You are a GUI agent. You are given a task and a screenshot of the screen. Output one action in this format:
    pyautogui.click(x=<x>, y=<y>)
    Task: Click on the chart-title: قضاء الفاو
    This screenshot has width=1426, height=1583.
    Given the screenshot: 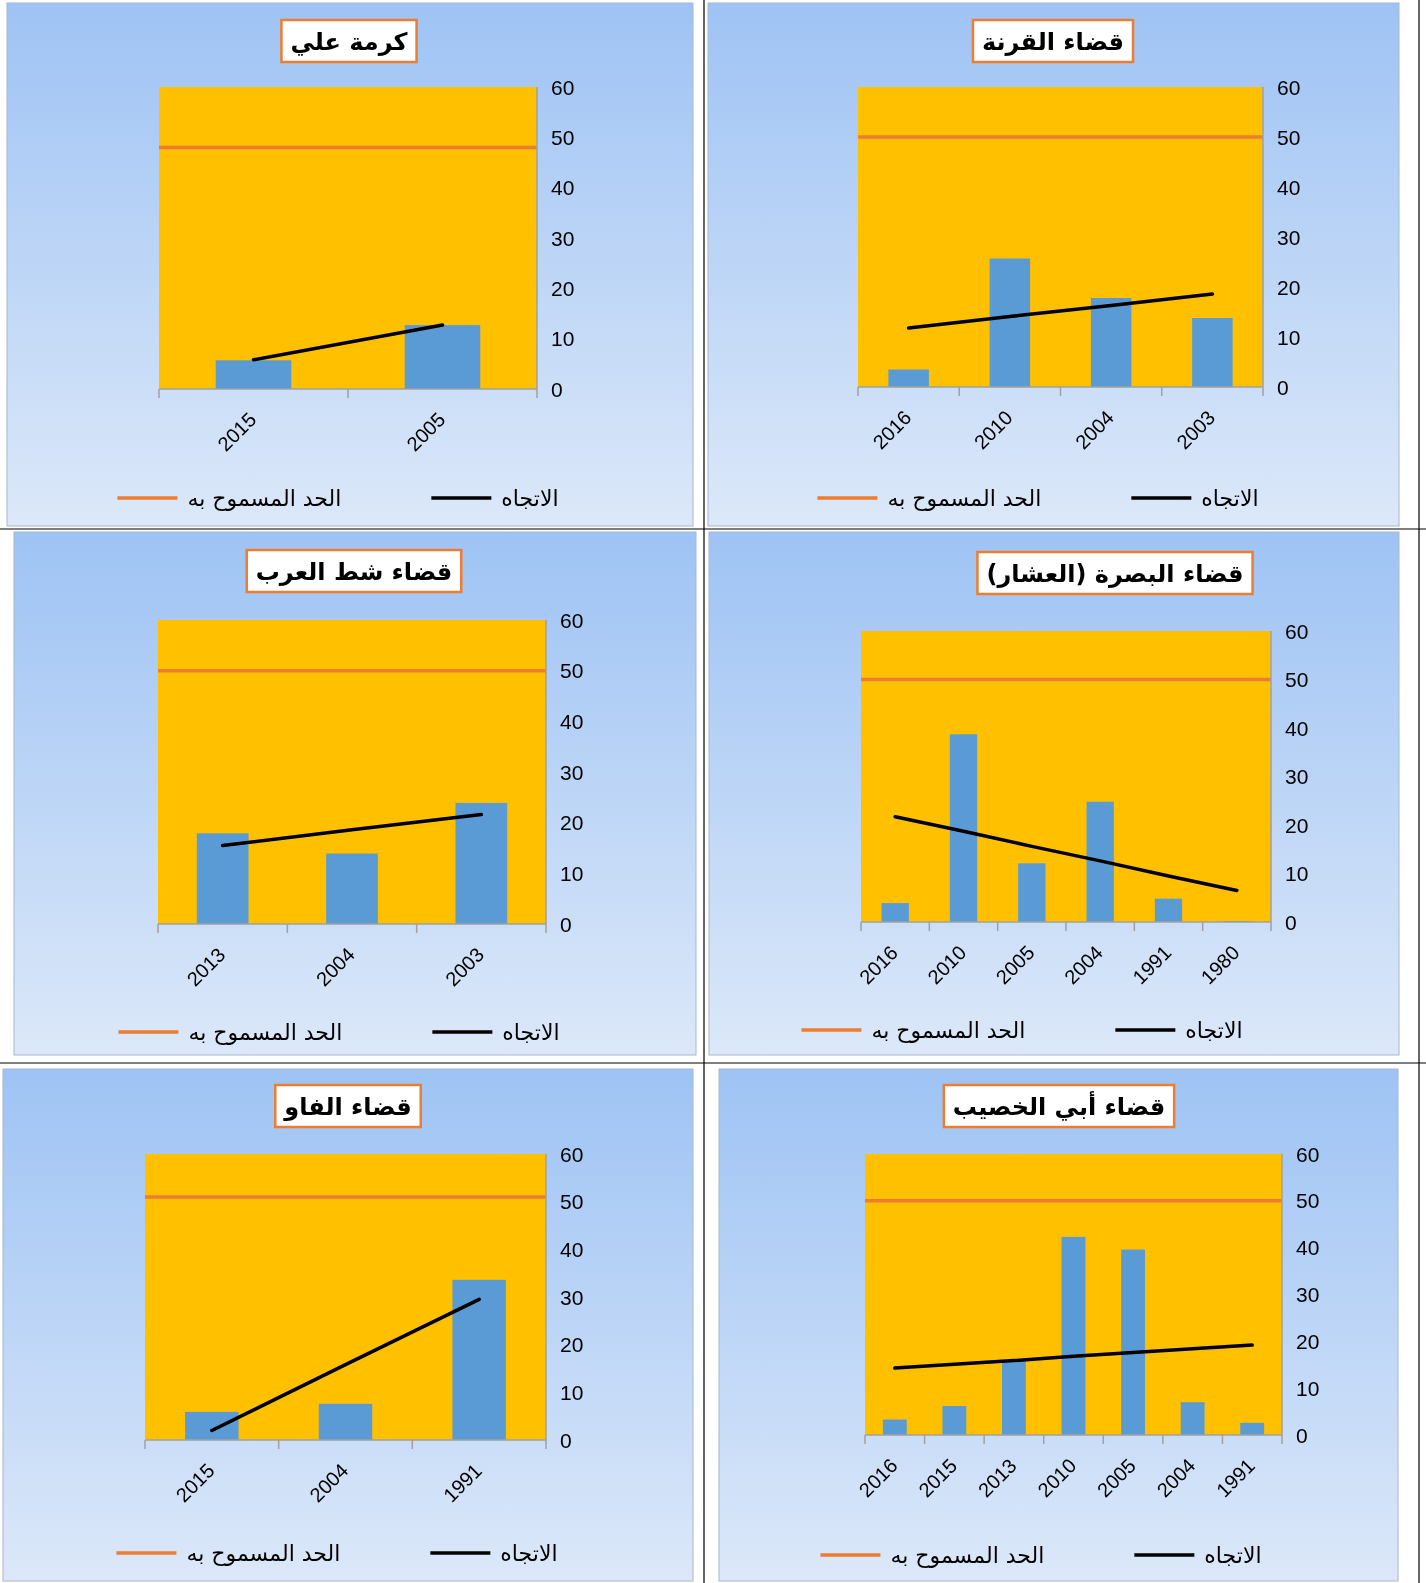 What is the action you would take?
    pyautogui.click(x=347, y=1107)
    